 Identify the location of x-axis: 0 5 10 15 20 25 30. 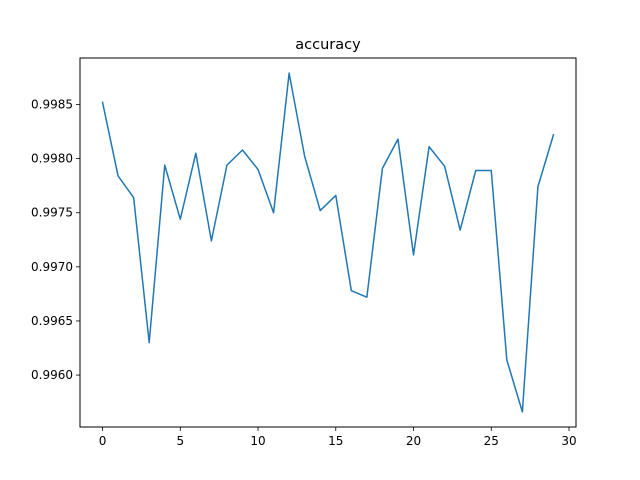
(338, 437).